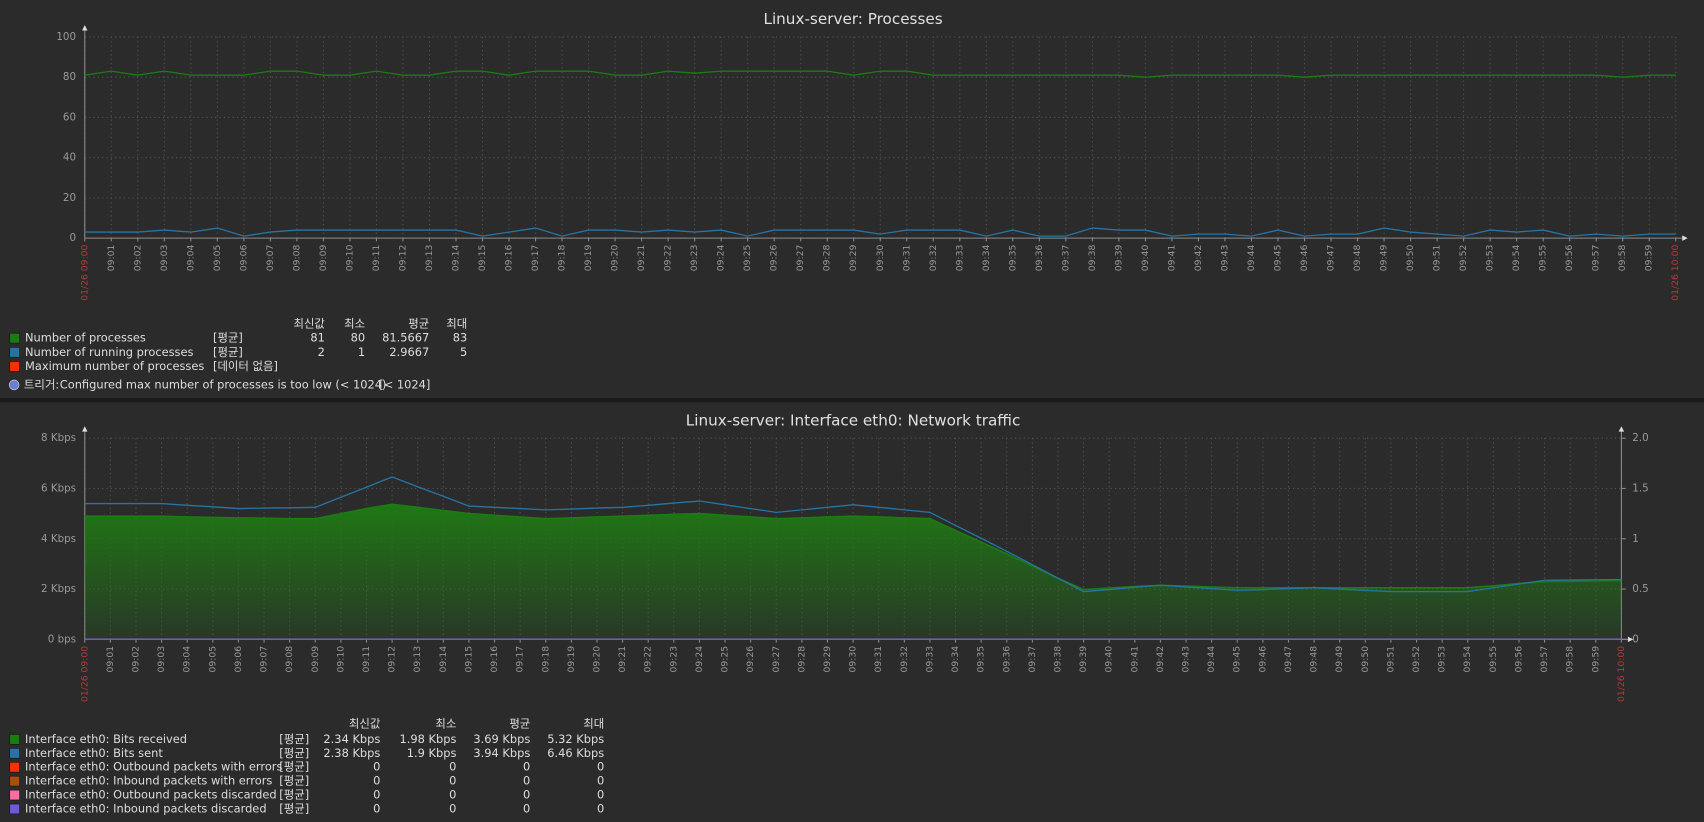  Describe the element at coordinates (615, 258) in the screenshot. I see `x-tick-label: 09:20` at that location.